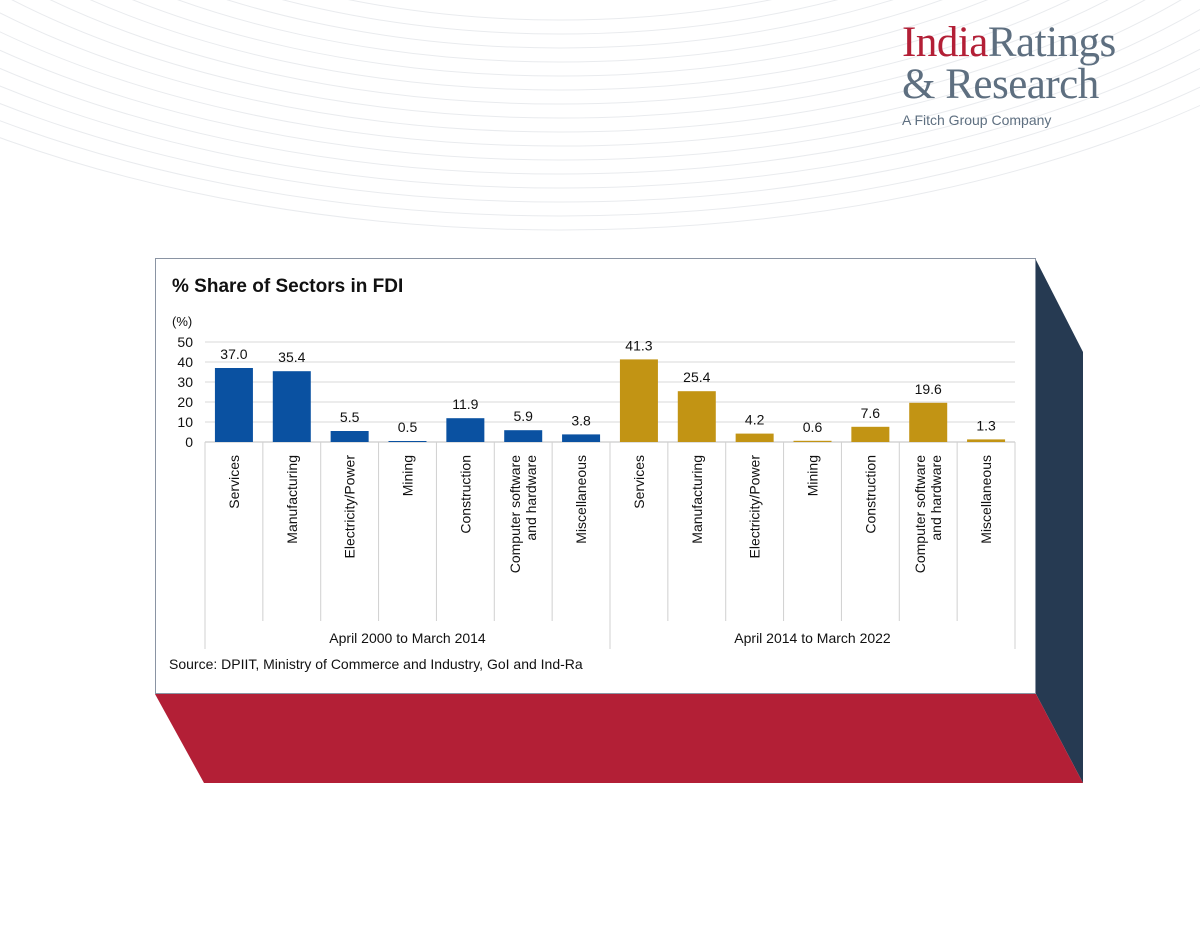 The image size is (1200, 936). Describe the element at coordinates (185, 382) in the screenshot. I see `y-tick-label: 30` at that location.